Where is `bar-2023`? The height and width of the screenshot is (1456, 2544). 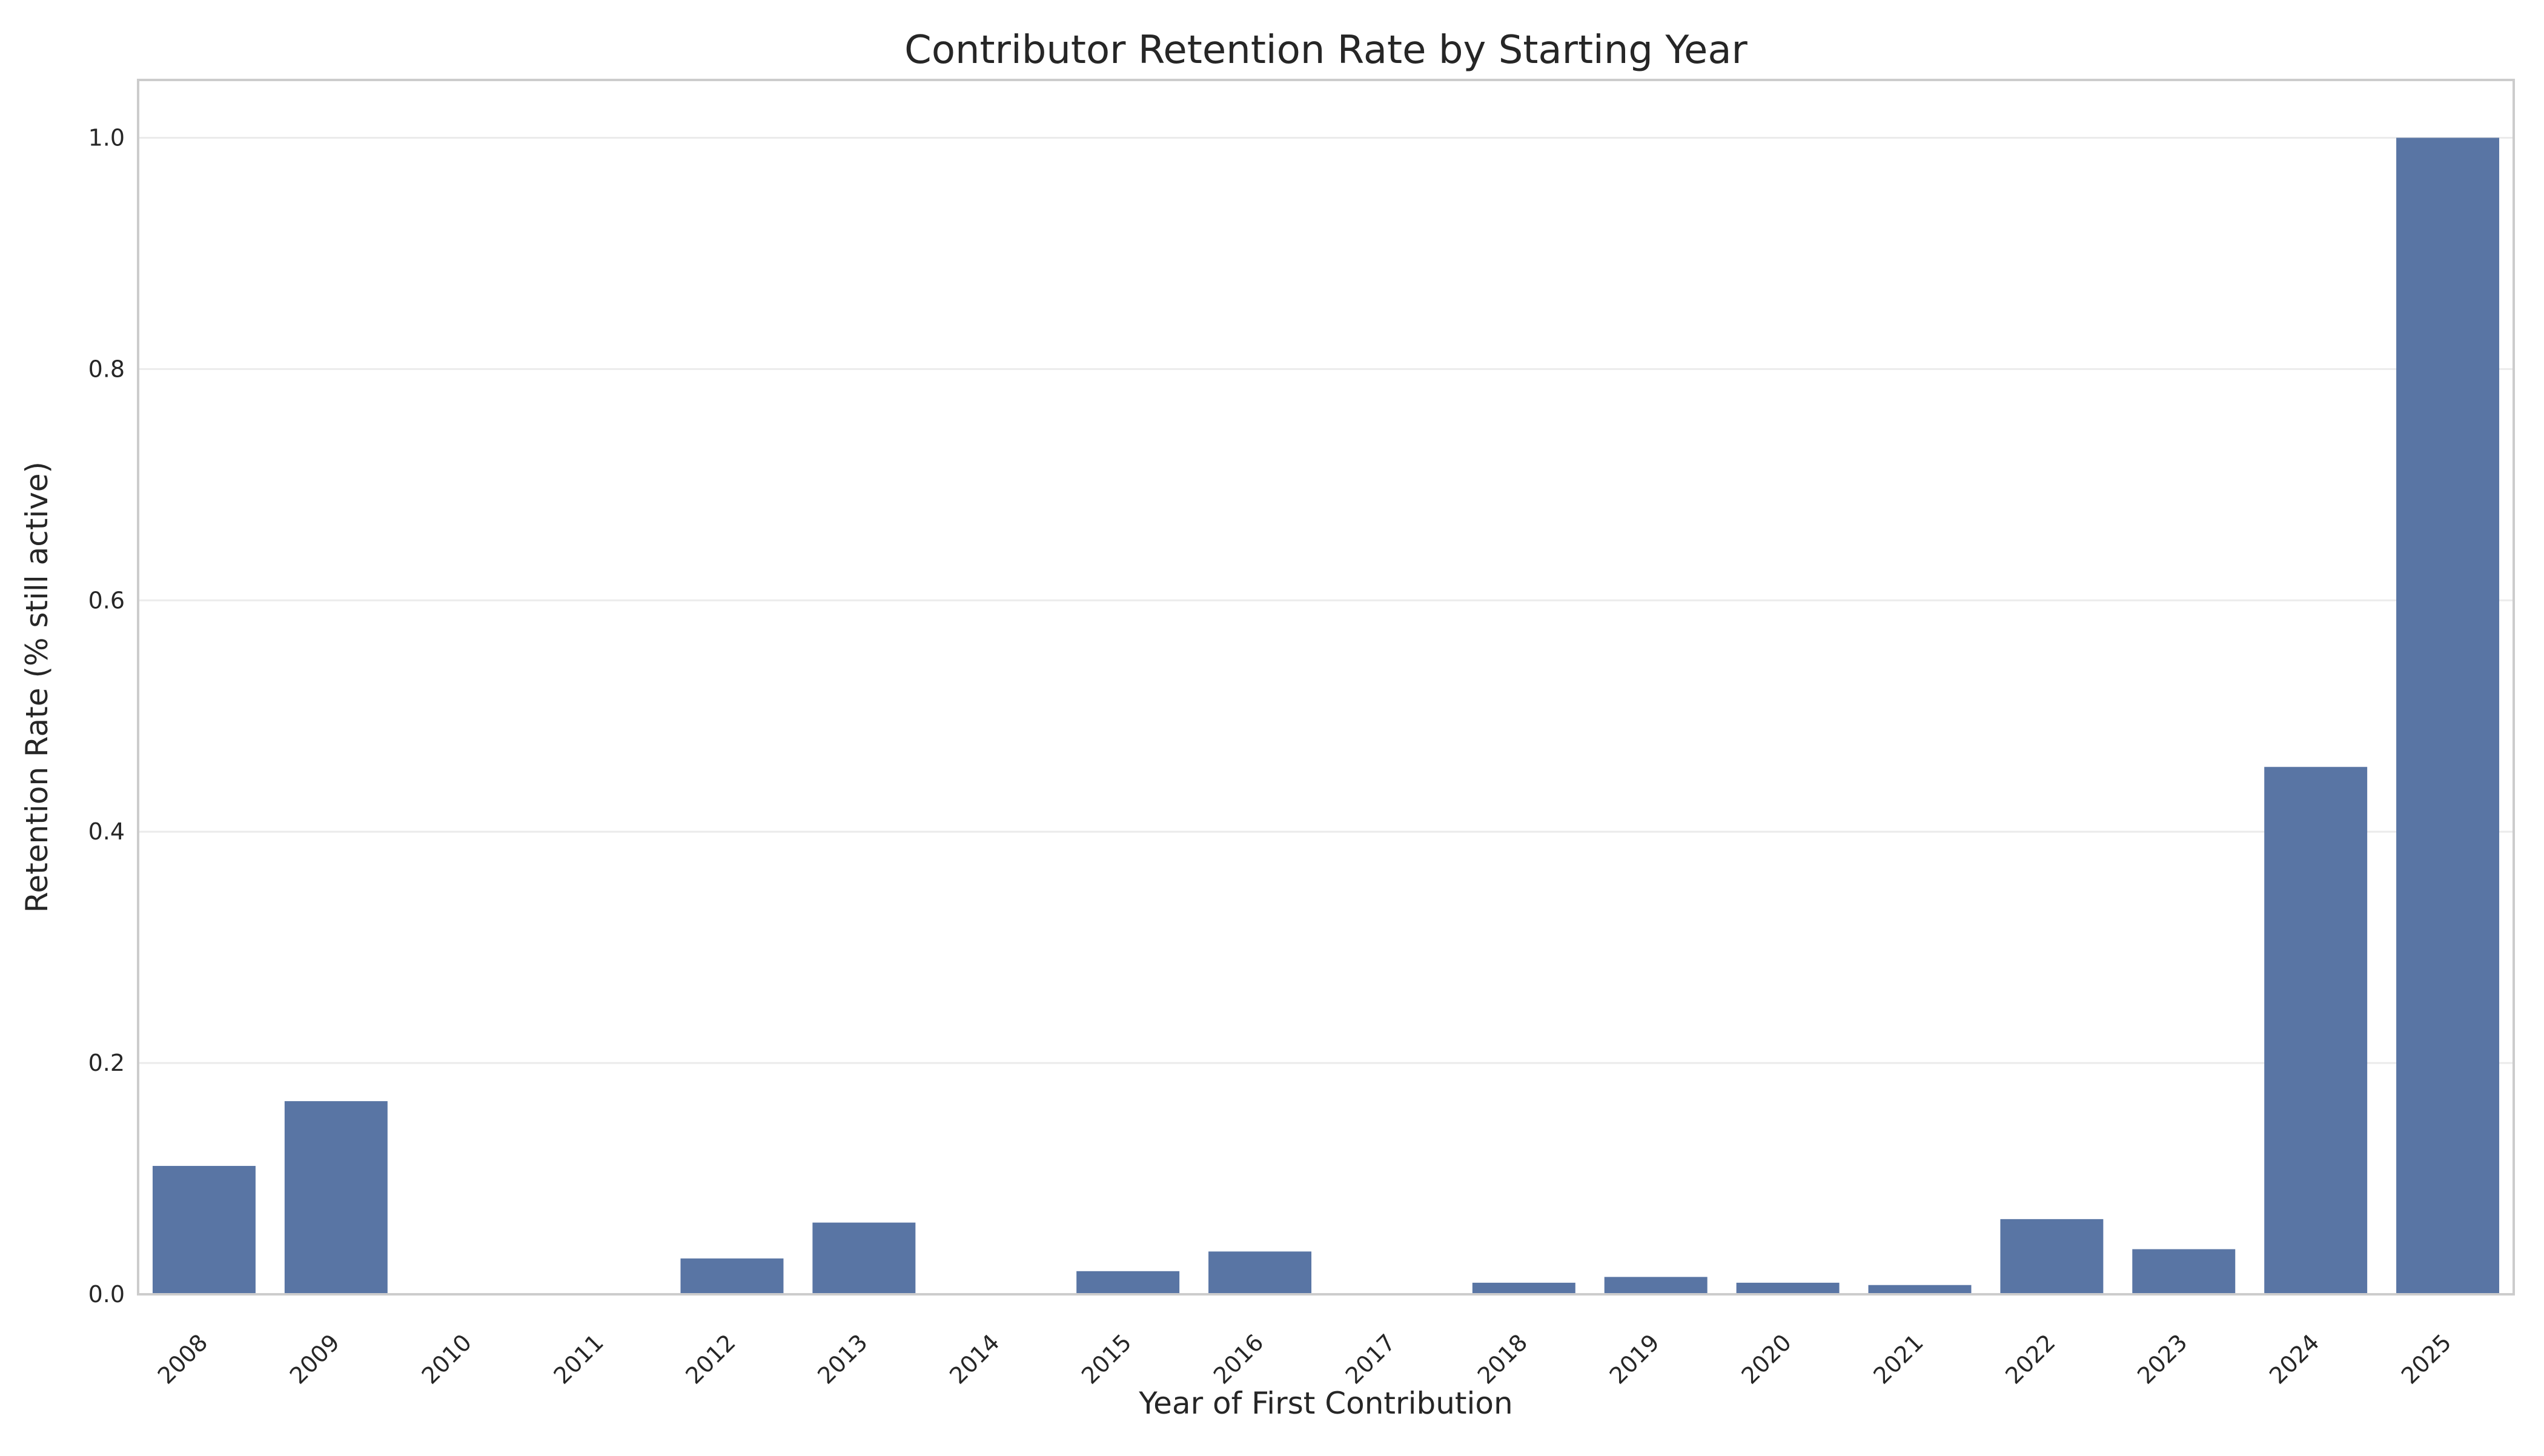 bar-2023 is located at coordinates (2184, 1271).